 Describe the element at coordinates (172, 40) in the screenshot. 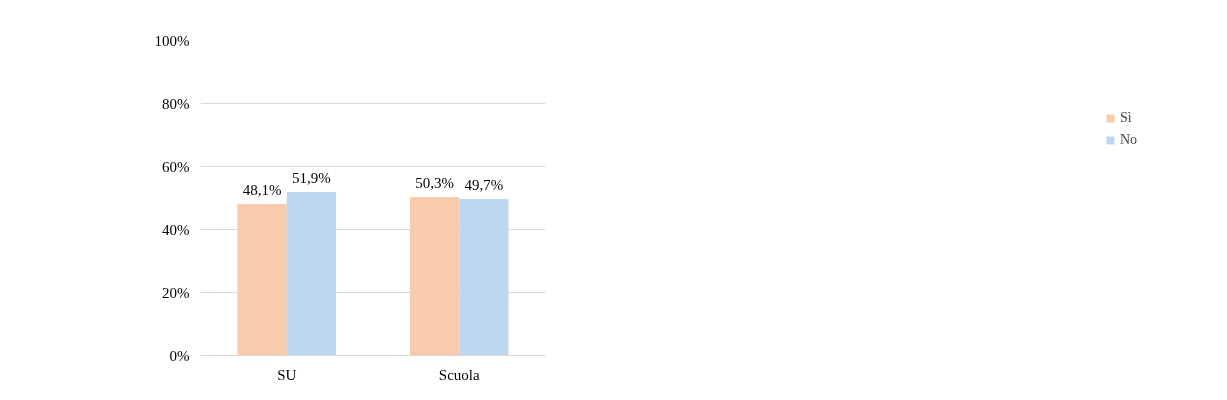

I see `y-tick-label: 100%` at that location.